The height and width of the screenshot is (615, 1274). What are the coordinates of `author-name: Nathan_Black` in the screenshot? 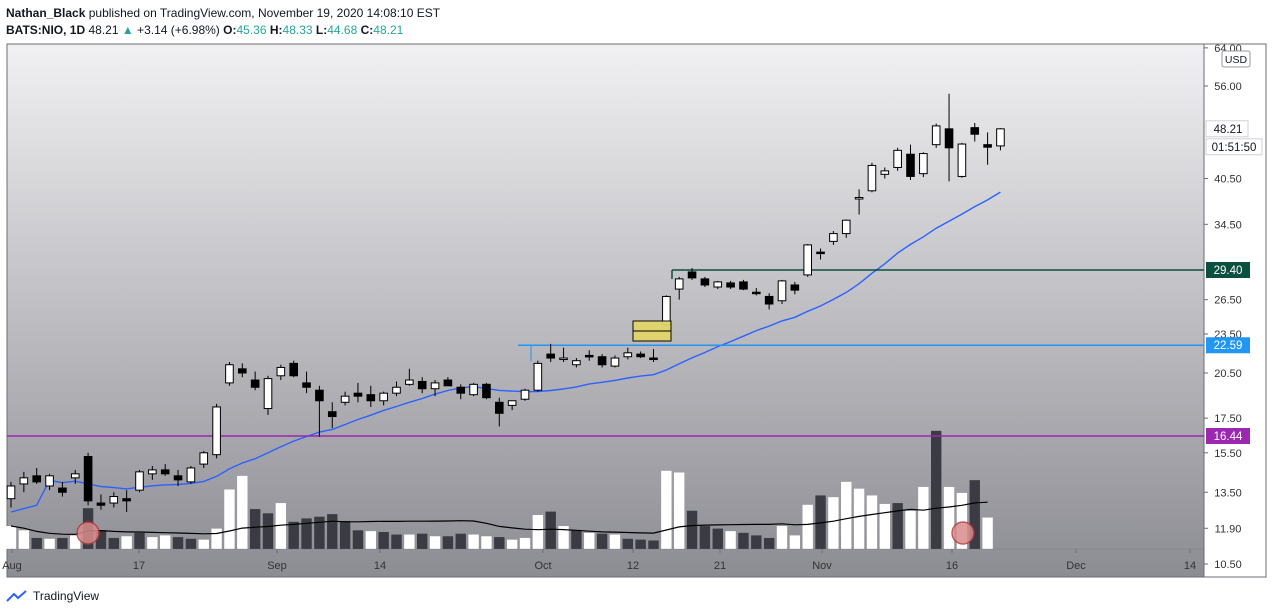 It's located at (46, 13).